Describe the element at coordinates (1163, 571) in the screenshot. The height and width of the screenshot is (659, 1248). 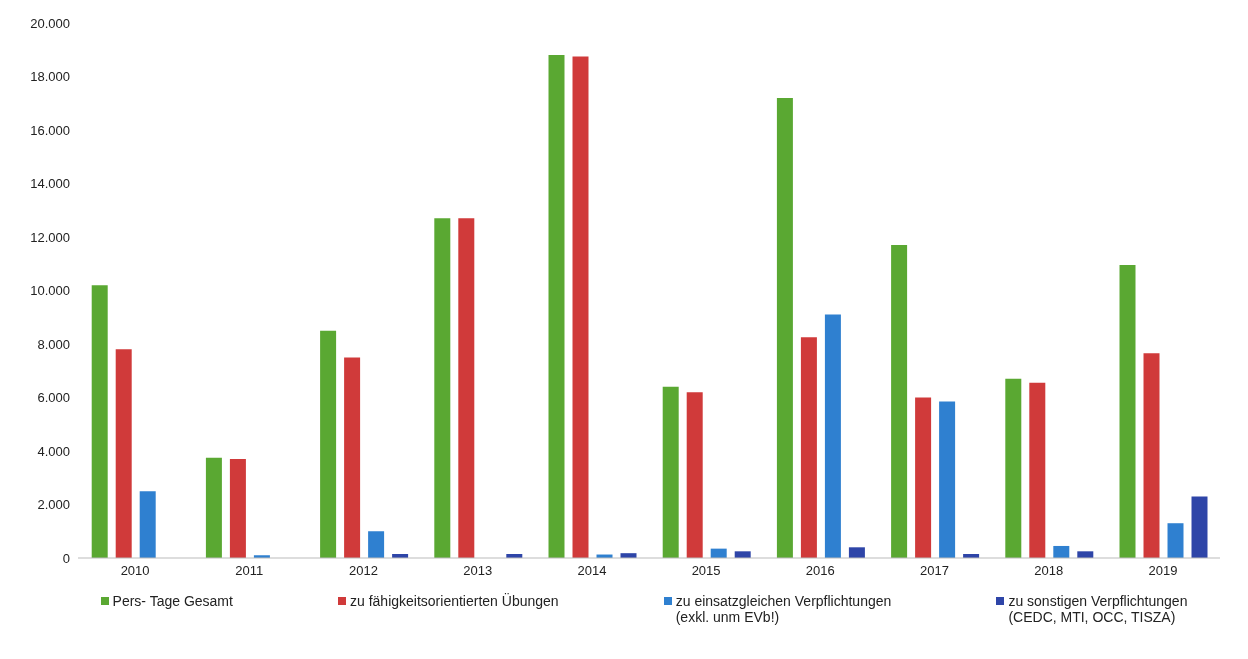
I see `x-tick-label: 2019` at that location.